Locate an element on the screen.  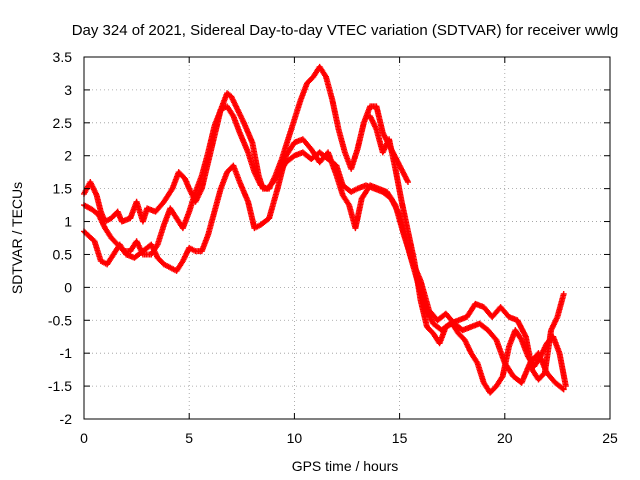
y-tick-label: 1.5 is located at coordinates (63, 189).